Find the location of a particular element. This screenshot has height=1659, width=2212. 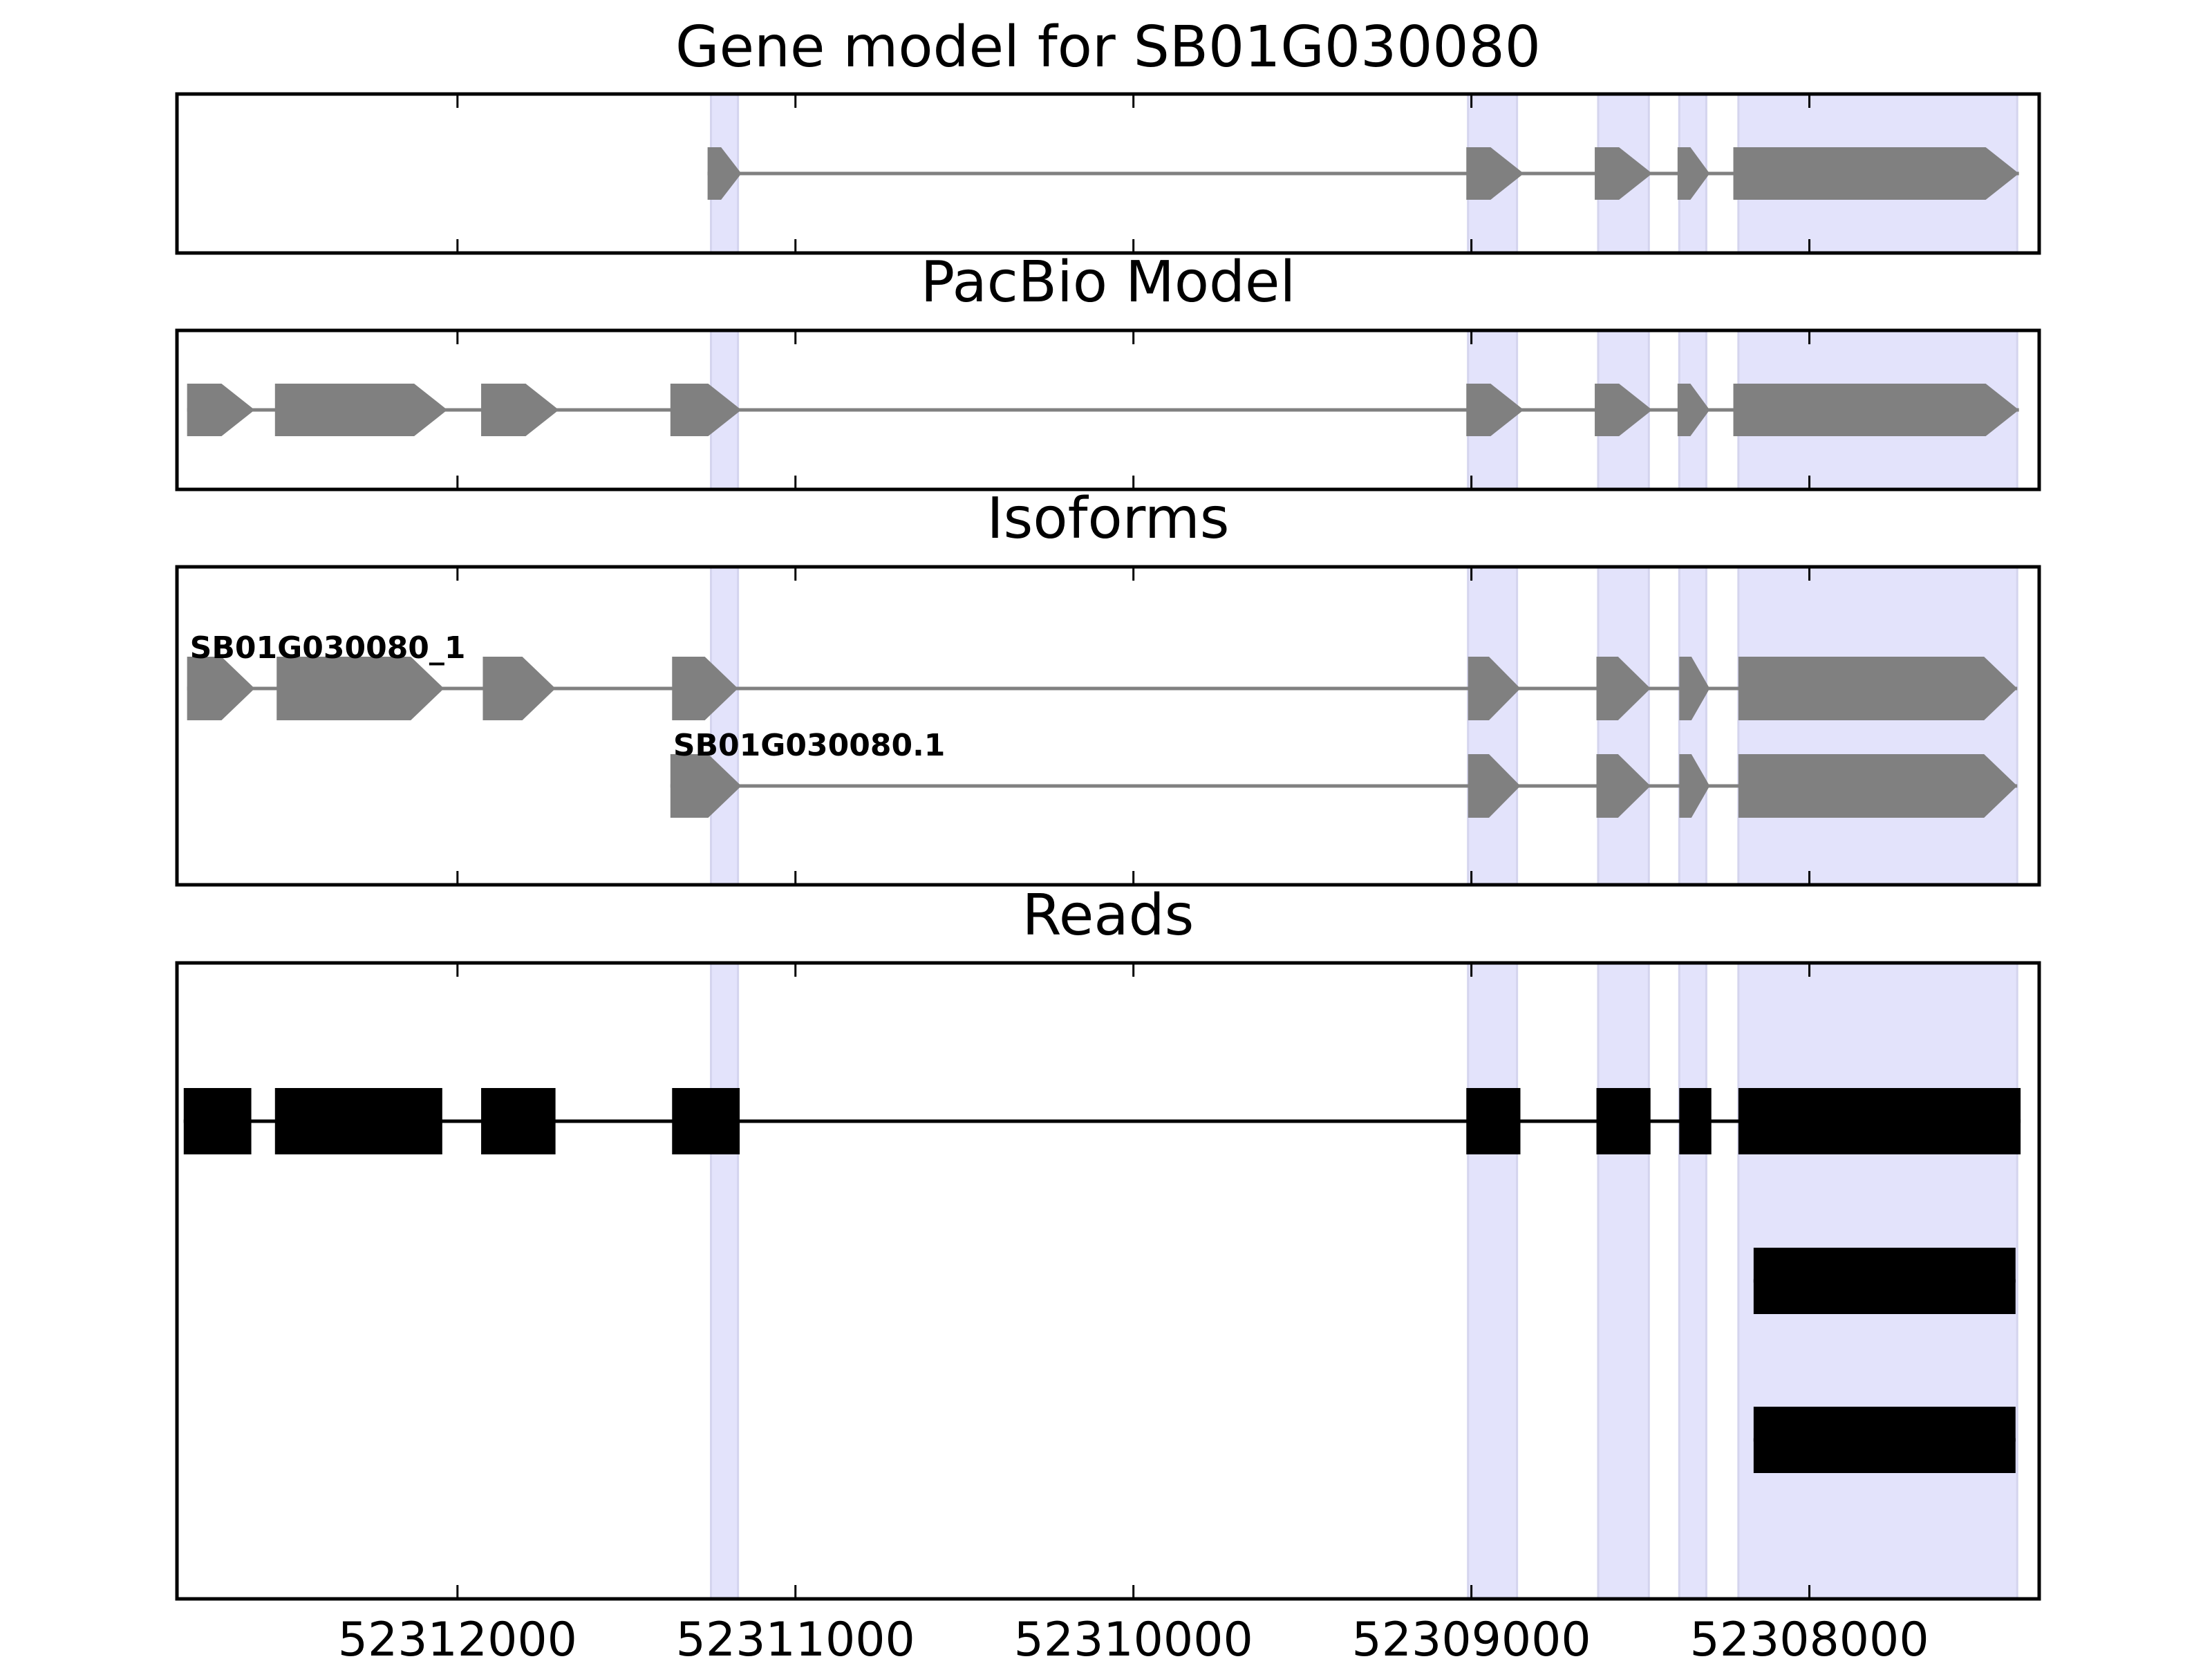

track-isoforms-1: SB01G030080.1 is located at coordinates (1344, 773).